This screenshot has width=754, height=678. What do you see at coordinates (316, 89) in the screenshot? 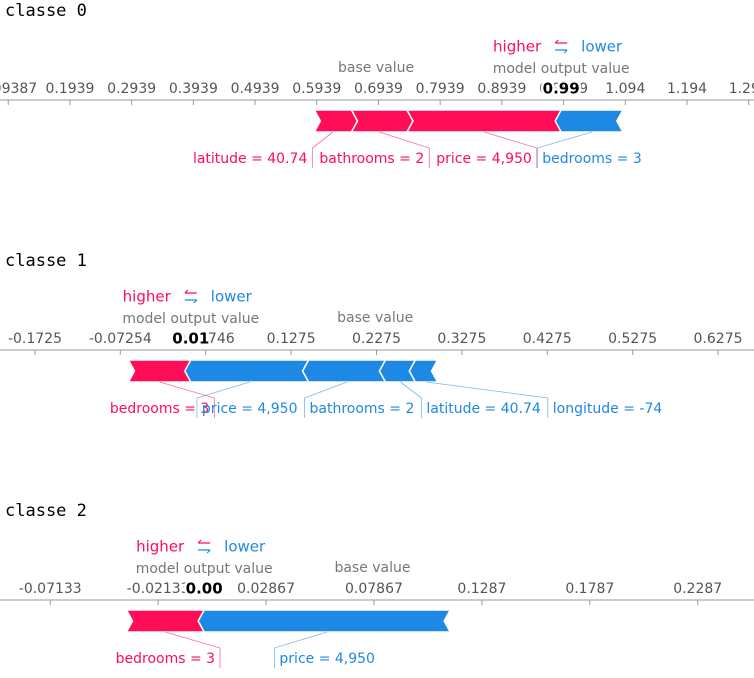
I see `x-tick-label: 0.5939` at bounding box center [316, 89].